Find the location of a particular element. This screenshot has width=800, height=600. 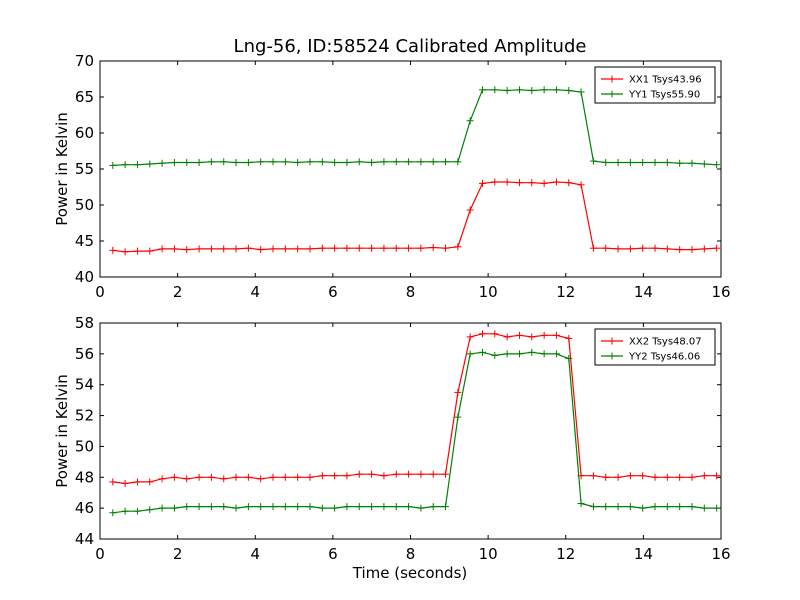

y-tick-label: 56 is located at coordinates (84, 354).